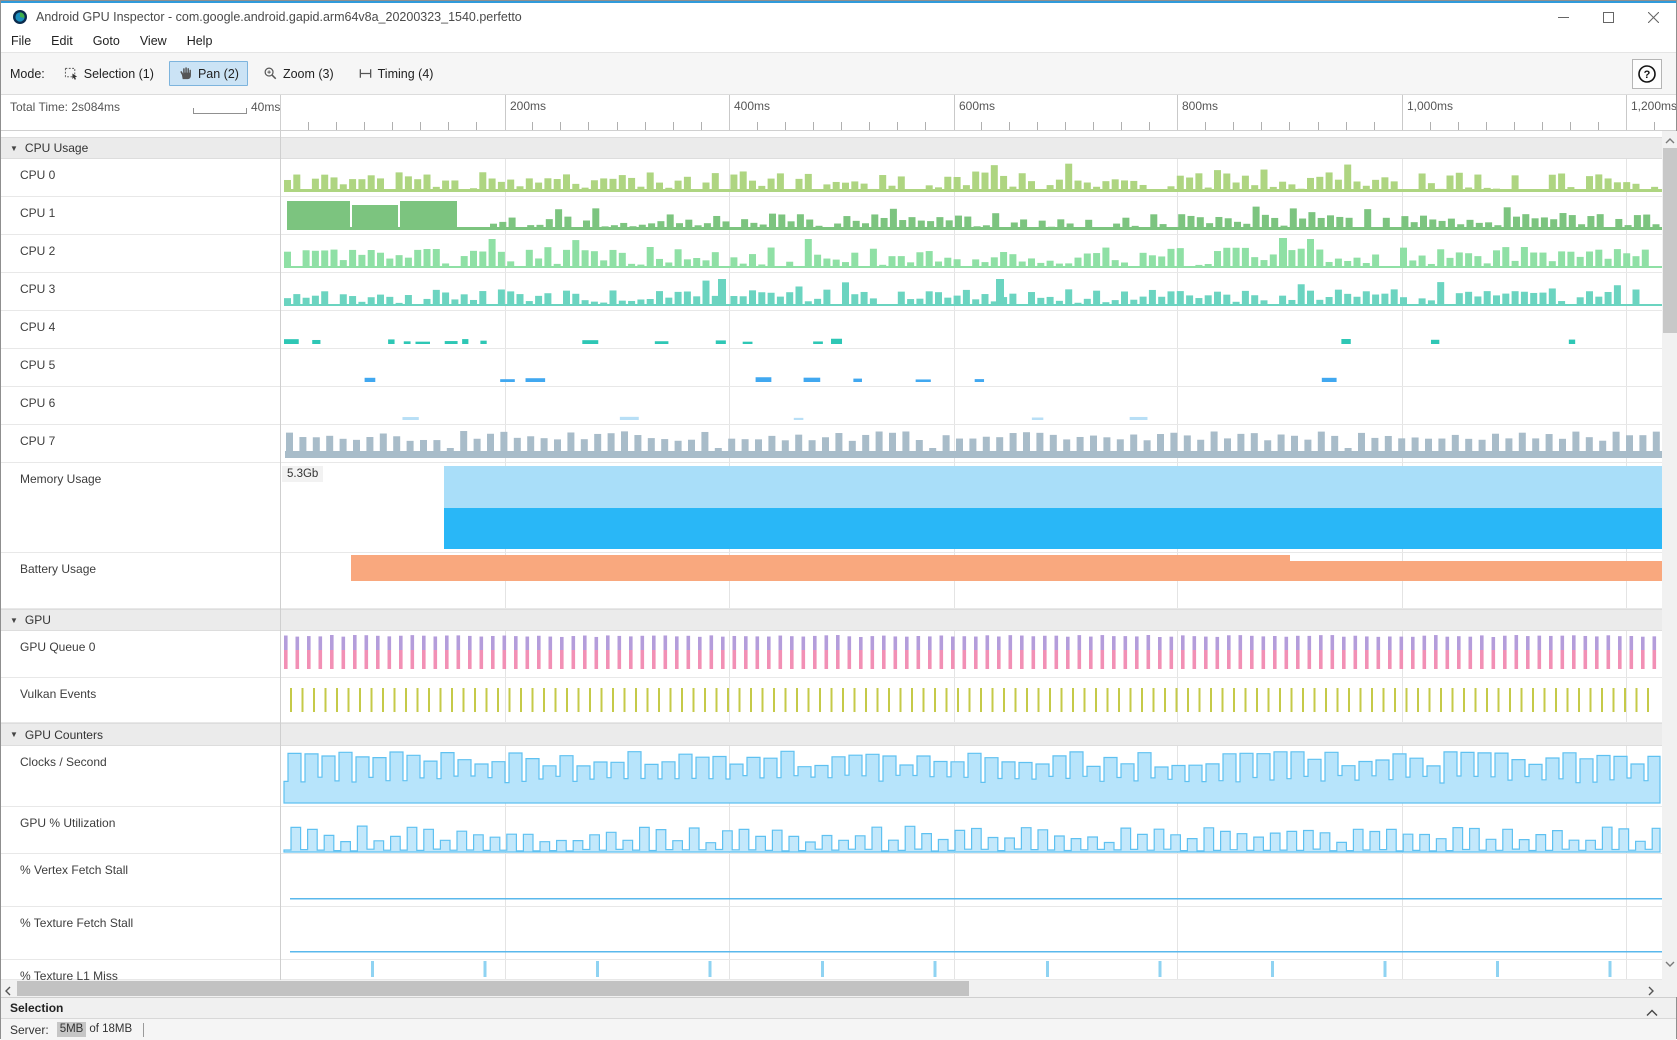 Image resolution: width=1677 pixels, height=1040 pixels. What do you see at coordinates (74, 870) in the screenshot?
I see `track-label: % Vertex Fetch Stall` at bounding box center [74, 870].